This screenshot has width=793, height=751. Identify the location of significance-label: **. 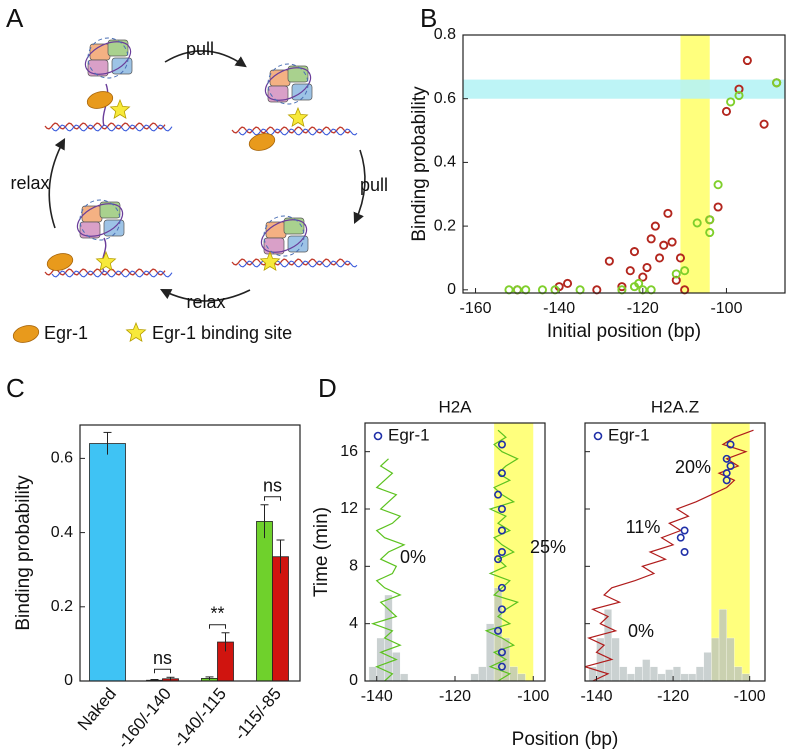
(217, 614).